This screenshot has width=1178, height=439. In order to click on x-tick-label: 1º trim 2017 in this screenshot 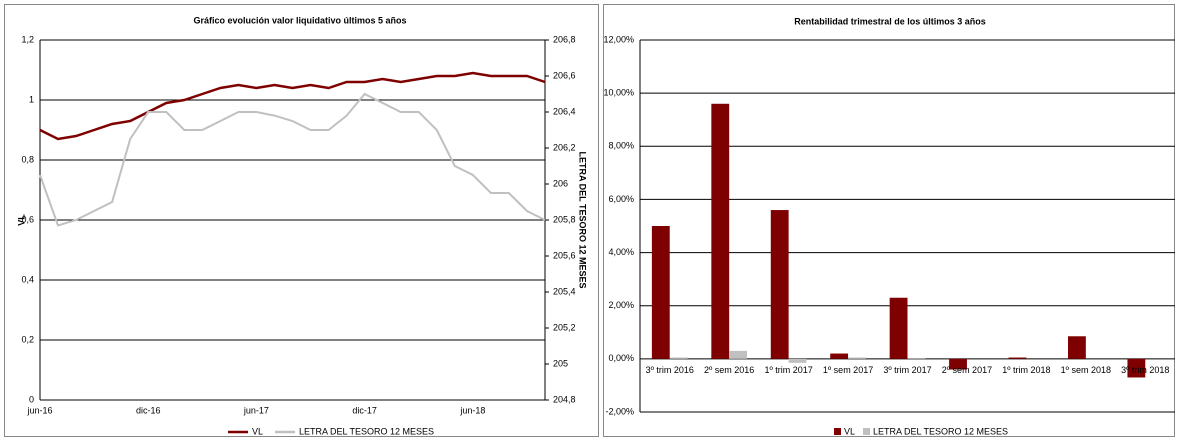, I will do `click(788, 370)`.